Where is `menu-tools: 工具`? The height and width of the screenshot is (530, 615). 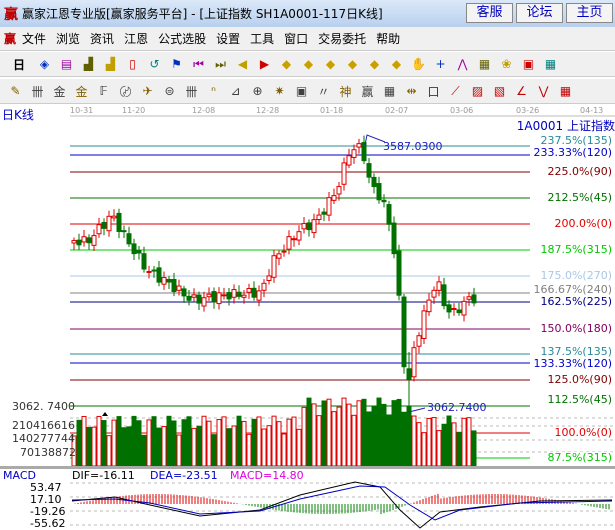
menu-tools: 工具 is located at coordinates (262, 39).